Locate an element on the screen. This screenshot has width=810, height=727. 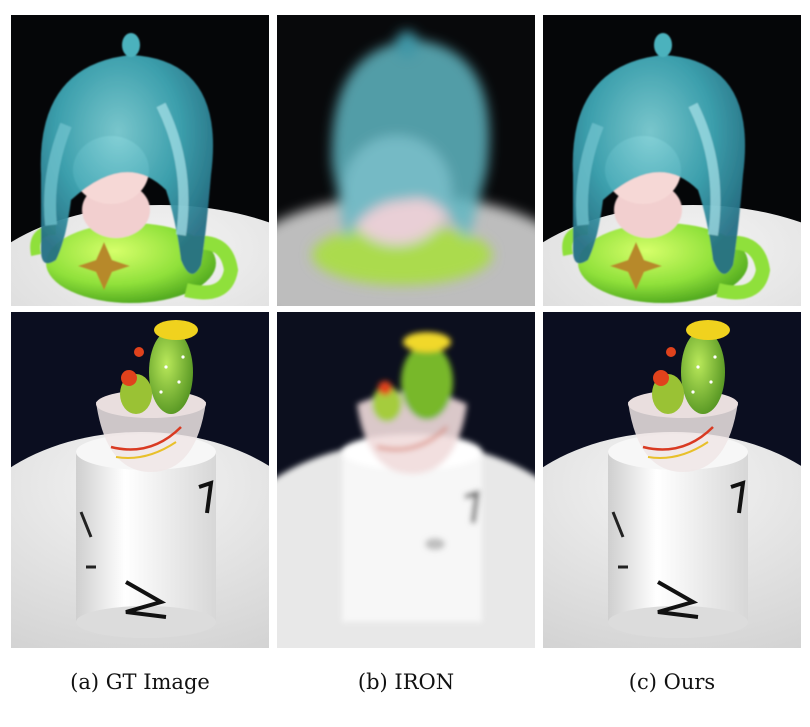
caption-ours: (c) Ours is located at coordinates (672, 682).